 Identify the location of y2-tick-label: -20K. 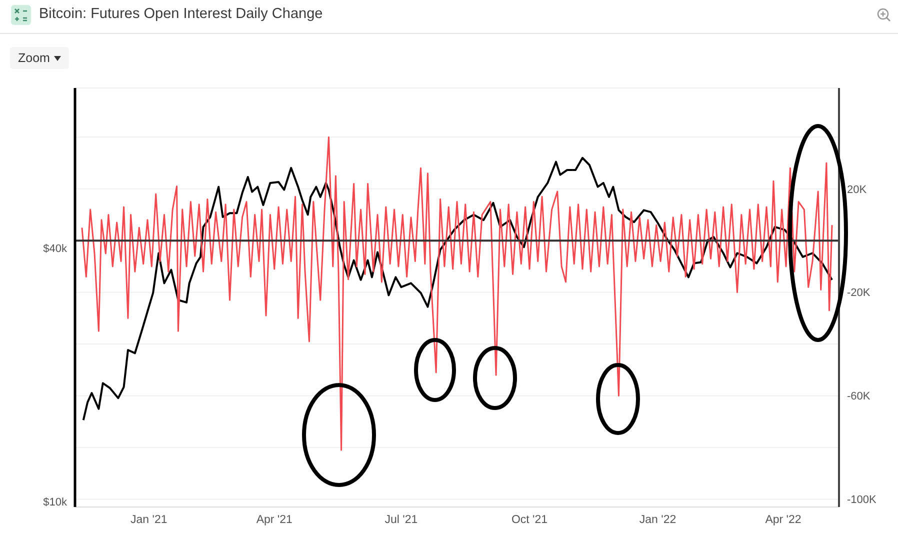
(859, 293).